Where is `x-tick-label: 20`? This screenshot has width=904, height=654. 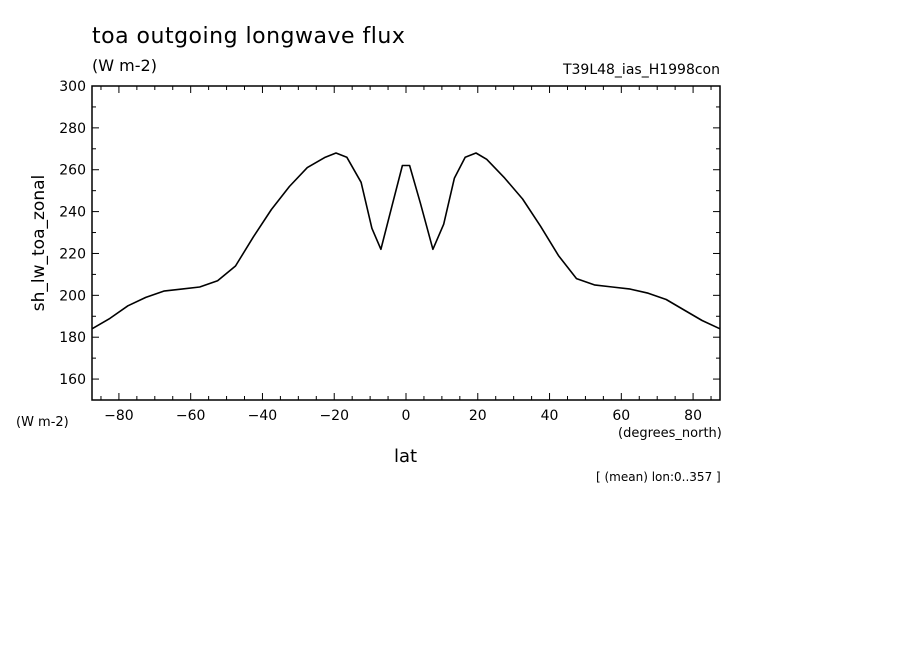 x-tick-label: 20 is located at coordinates (478, 416).